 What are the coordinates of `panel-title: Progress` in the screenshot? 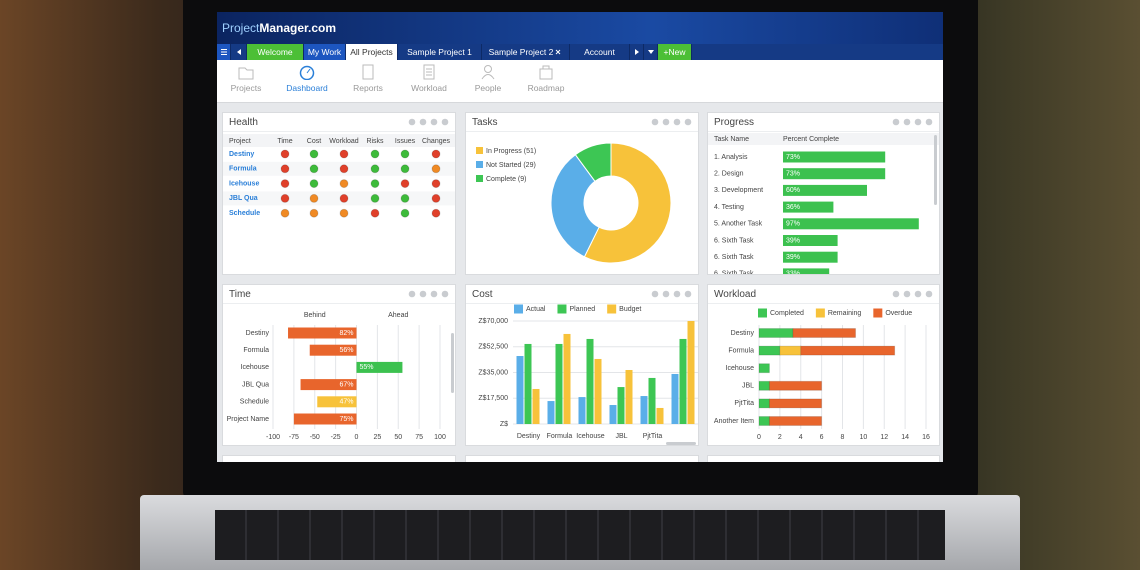 It's located at (734, 122).